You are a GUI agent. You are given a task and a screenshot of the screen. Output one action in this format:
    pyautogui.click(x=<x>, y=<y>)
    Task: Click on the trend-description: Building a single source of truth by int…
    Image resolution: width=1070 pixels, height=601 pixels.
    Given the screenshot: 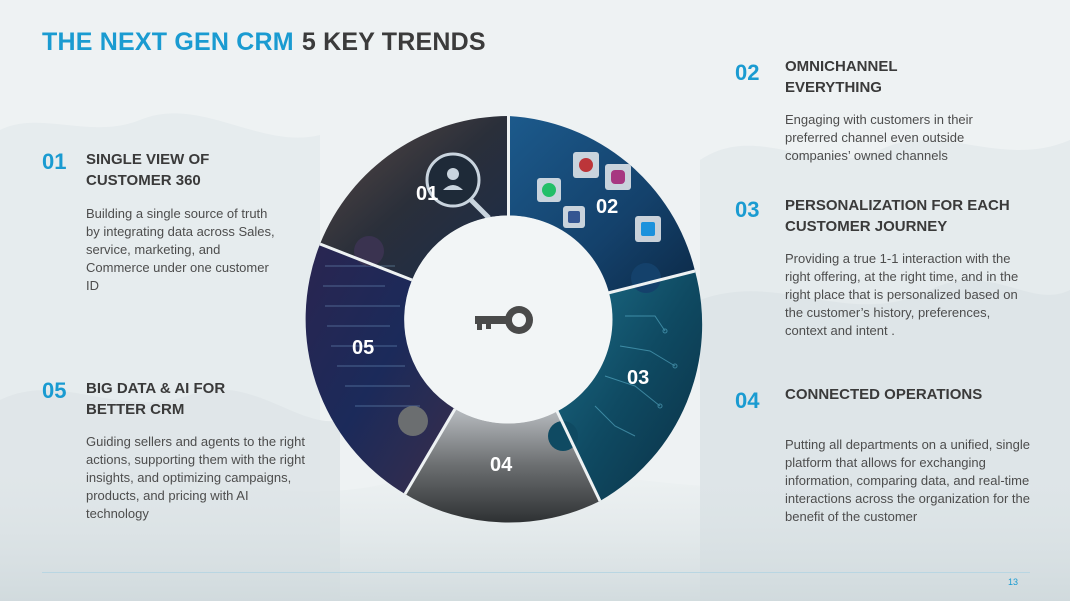 What is the action you would take?
    pyautogui.click(x=180, y=249)
    